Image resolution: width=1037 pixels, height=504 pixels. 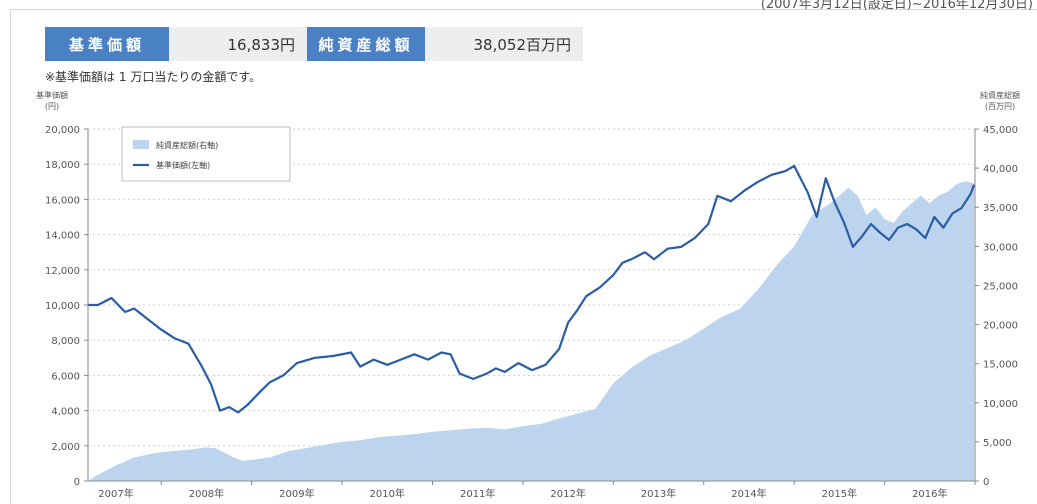 What do you see at coordinates (77, 482) in the screenshot?
I see `left-tick-label: 0` at bounding box center [77, 482].